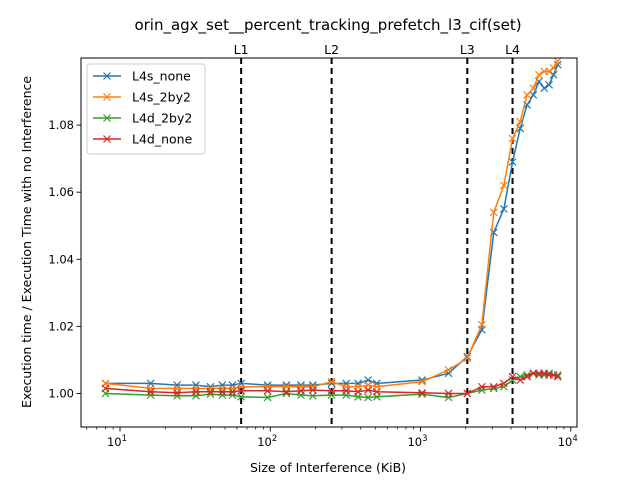  What do you see at coordinates (331, 49) in the screenshot?
I see `vline-label-l2: L2` at bounding box center [331, 49].